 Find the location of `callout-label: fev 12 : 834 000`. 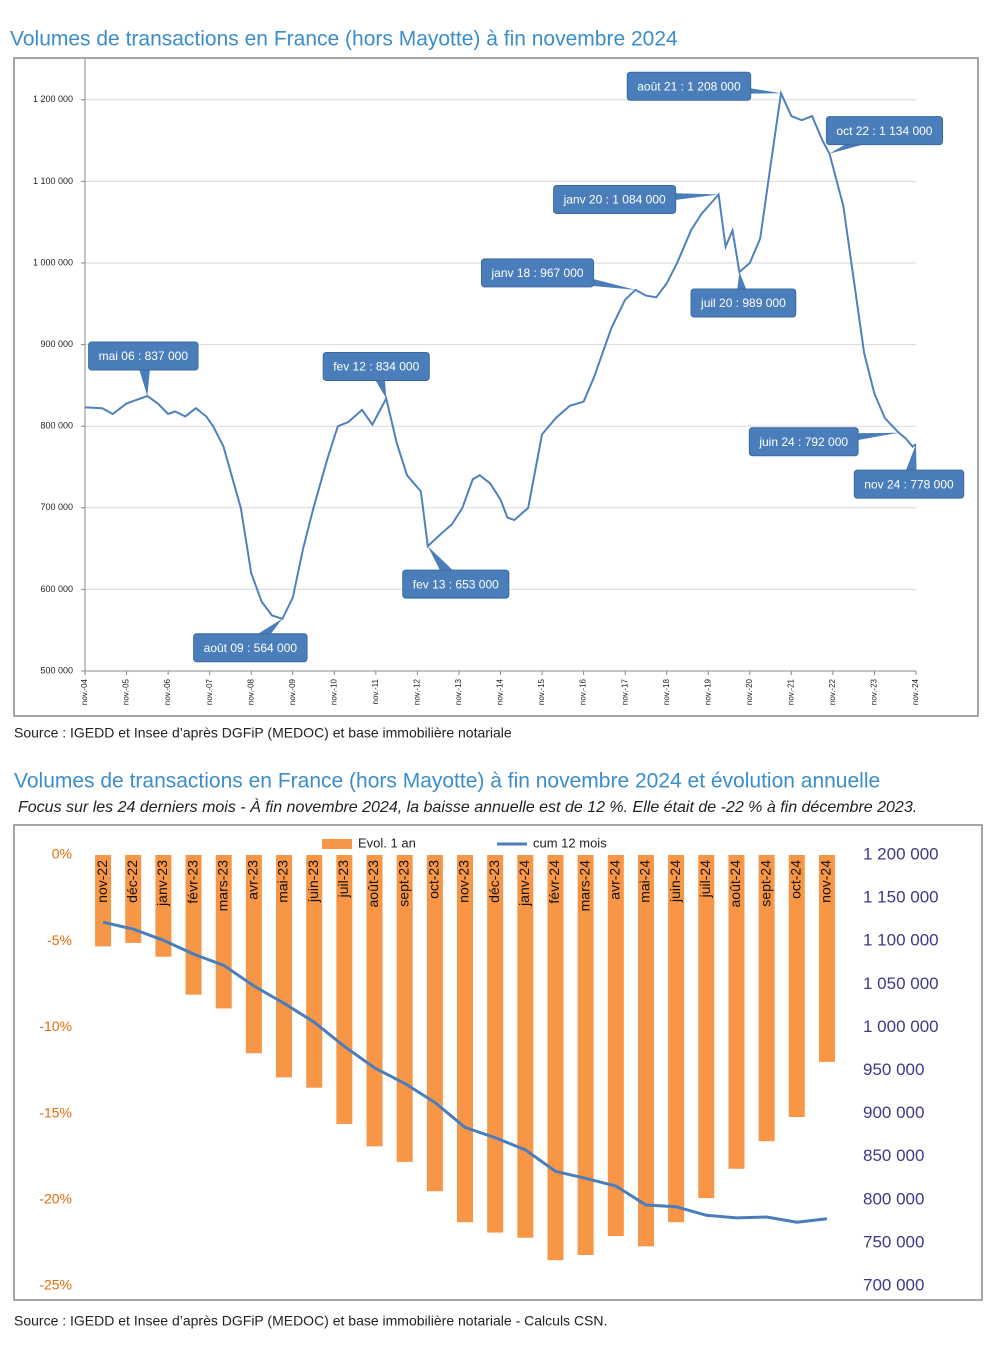

callout-label: fev 12 : 834 000 is located at coordinates (376, 367).